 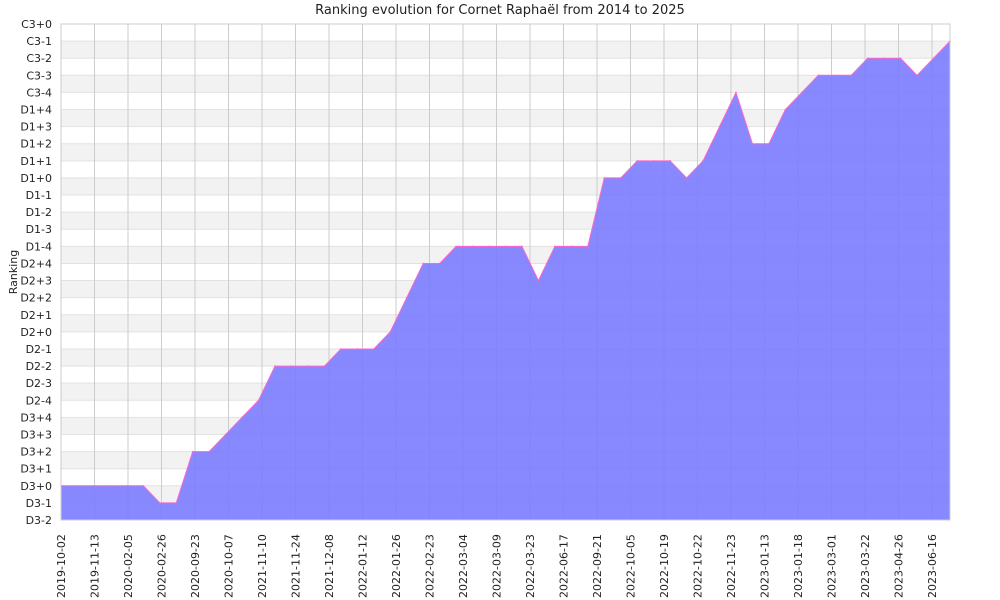 I want to click on y-tick-label: C3-2, so click(x=39, y=58).